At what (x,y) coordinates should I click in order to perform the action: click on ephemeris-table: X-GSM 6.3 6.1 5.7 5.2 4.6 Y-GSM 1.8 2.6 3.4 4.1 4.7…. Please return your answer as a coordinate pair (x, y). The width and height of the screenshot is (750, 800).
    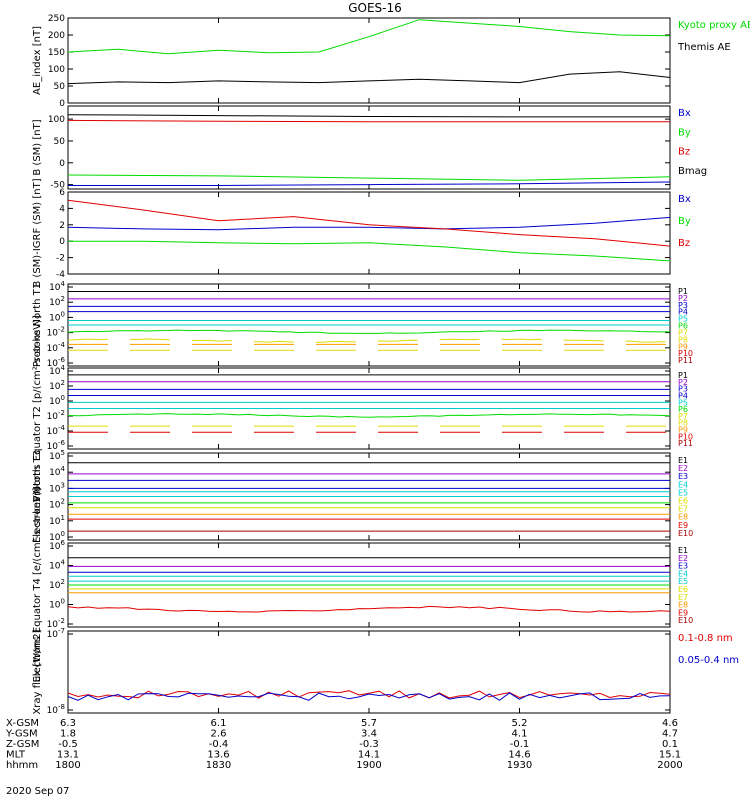
    Looking at the image, I should click on (344, 744).